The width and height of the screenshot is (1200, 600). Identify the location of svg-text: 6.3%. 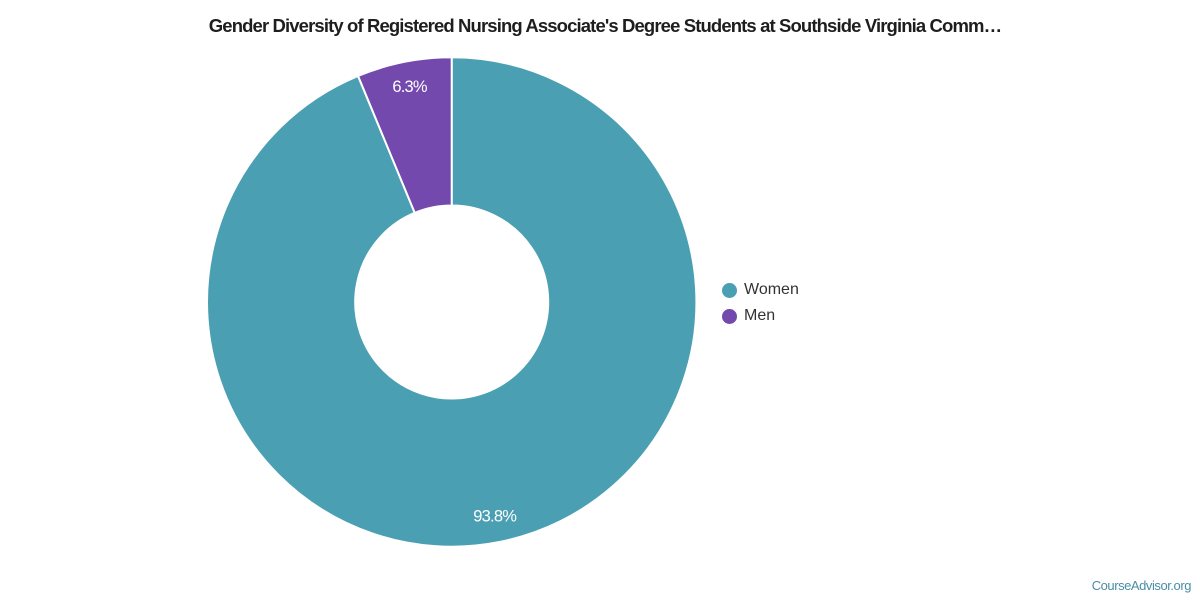
(410, 87).